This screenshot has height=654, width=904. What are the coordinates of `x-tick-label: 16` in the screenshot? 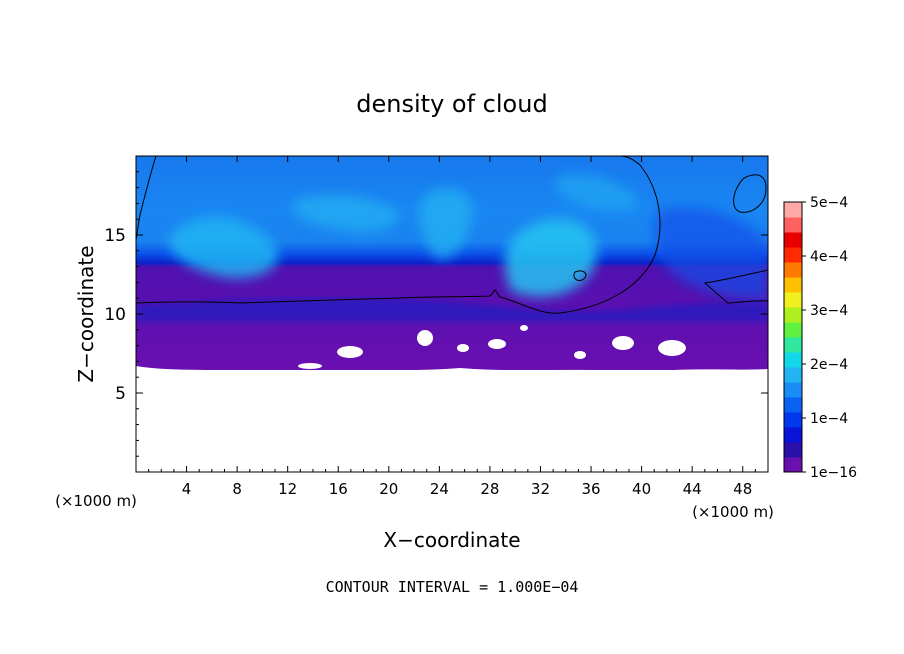 It's located at (338, 489).